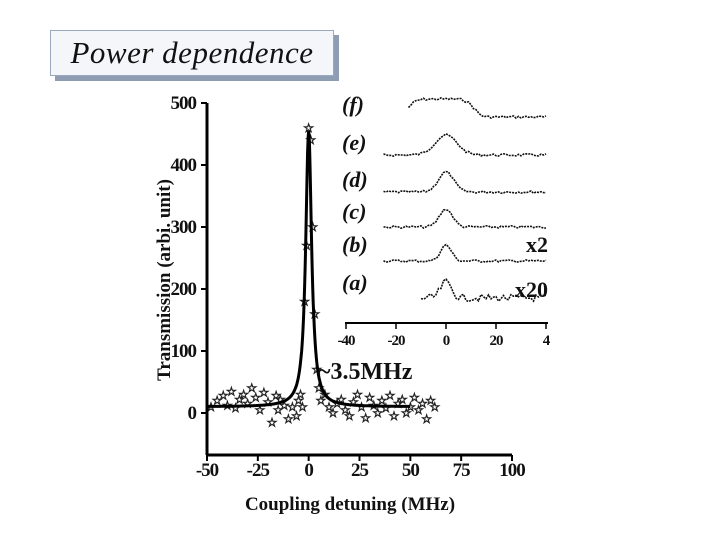 The width and height of the screenshot is (720, 540). What do you see at coordinates (462, 470) in the screenshot?
I see `main-x-tick-label: 75` at bounding box center [462, 470].